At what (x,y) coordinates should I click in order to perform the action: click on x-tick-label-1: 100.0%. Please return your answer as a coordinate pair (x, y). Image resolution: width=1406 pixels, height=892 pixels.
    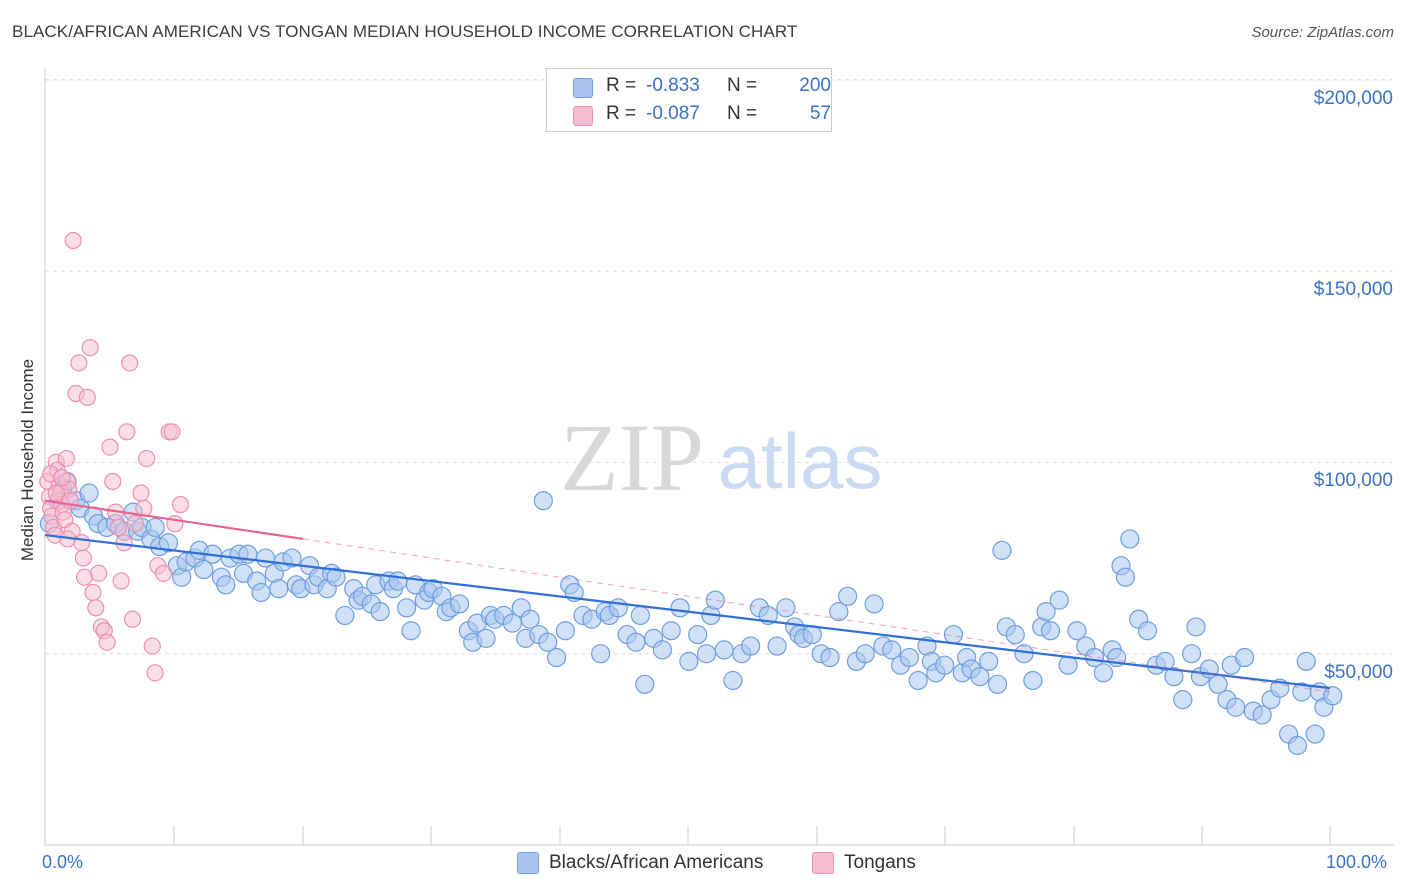
    Looking at the image, I should click on (1357, 862).